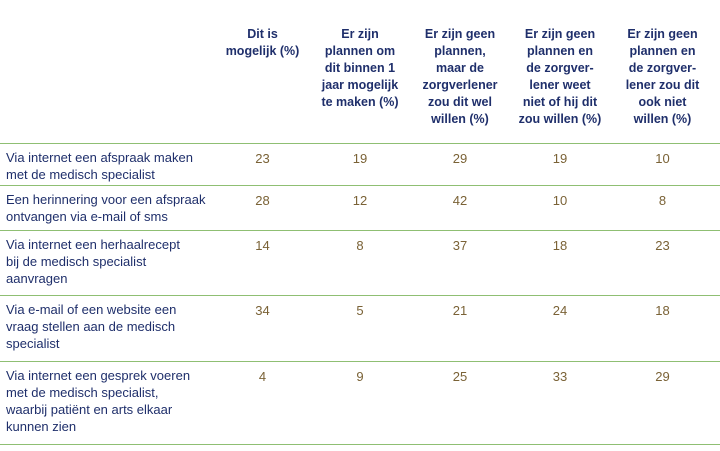 Image resolution: width=720 pixels, height=451 pixels. Describe the element at coordinates (262, 245) in the screenshot. I see `cell-value: 14` at that location.